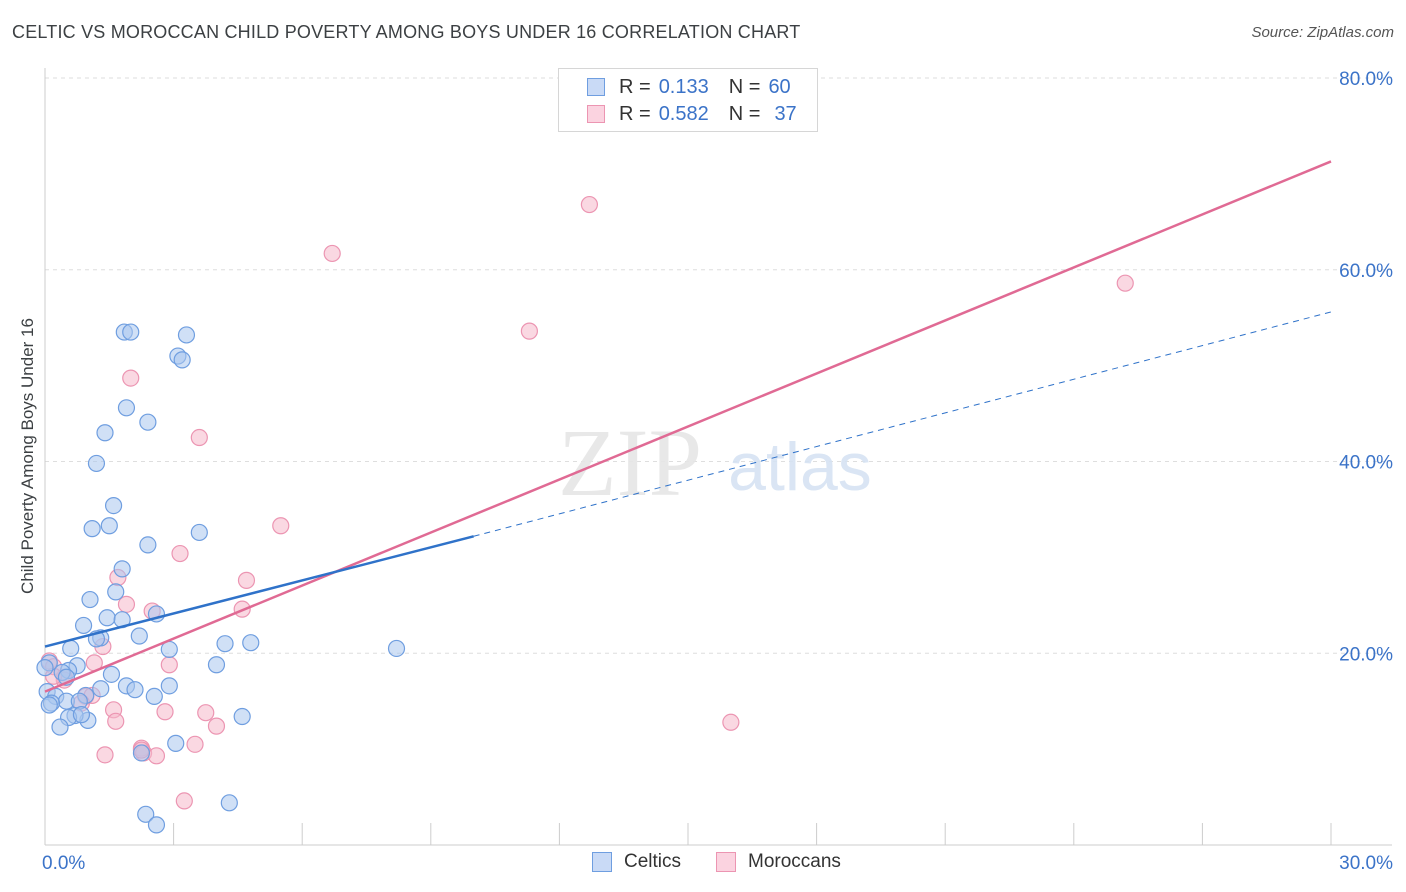 This screenshot has height=892, width=1406. What do you see at coordinates (715, 462) in the screenshot?
I see `watermark: ZIP atlas` at bounding box center [715, 462].